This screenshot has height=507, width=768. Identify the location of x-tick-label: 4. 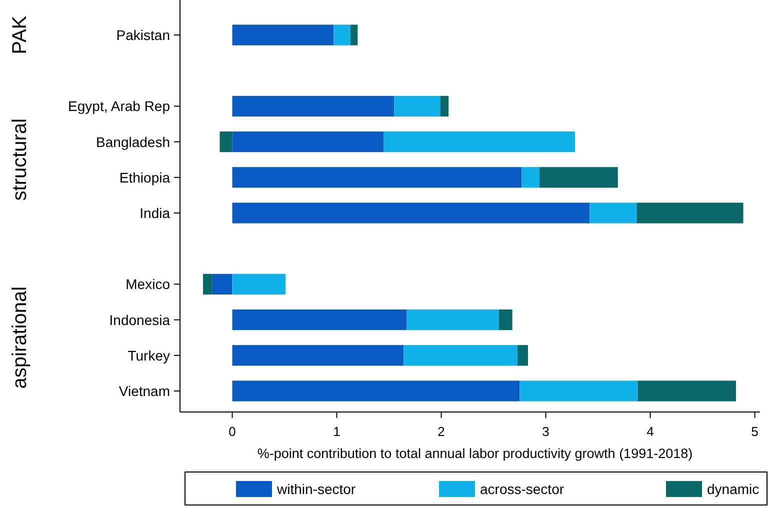
(650, 431).